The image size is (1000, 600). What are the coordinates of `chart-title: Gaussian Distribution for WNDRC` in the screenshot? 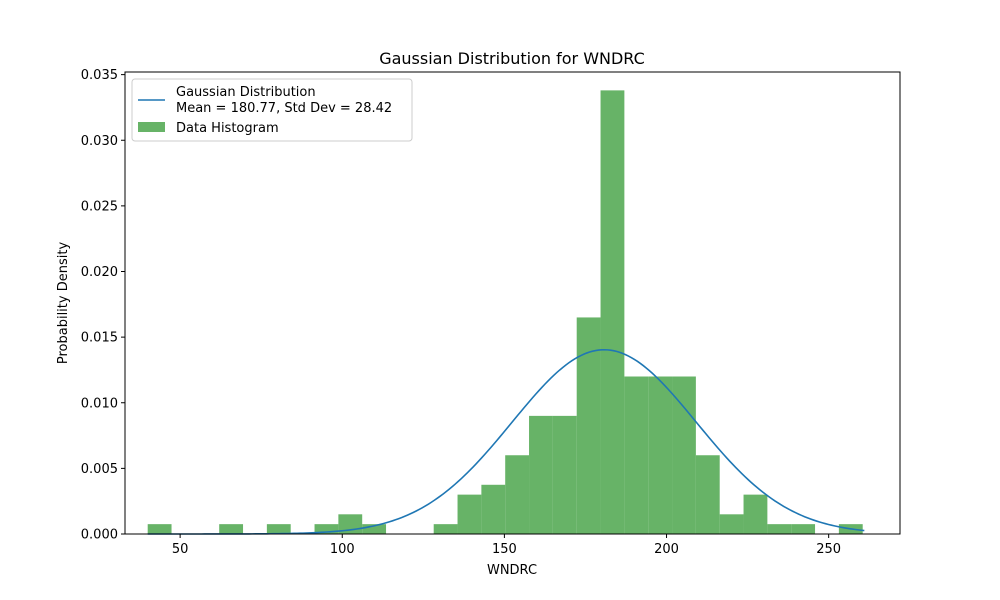 It's located at (512, 58).